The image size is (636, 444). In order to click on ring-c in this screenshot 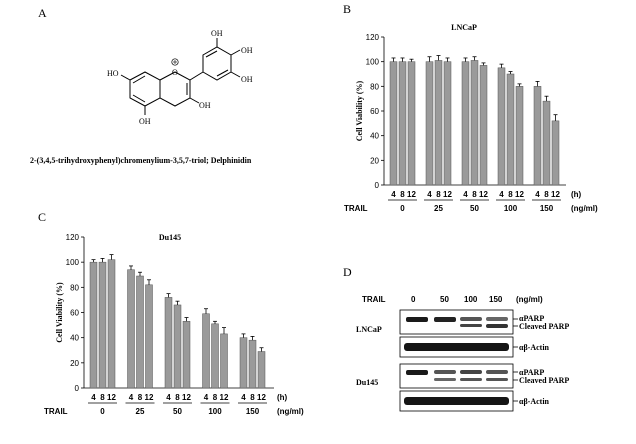, I will do `click(175, 89)`.